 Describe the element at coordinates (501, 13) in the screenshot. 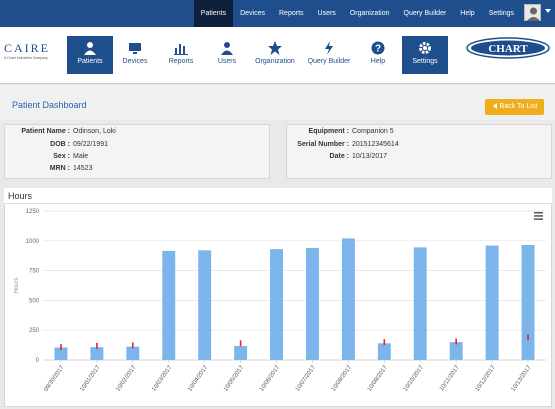

I see `topnav-settings: Settings` at that location.